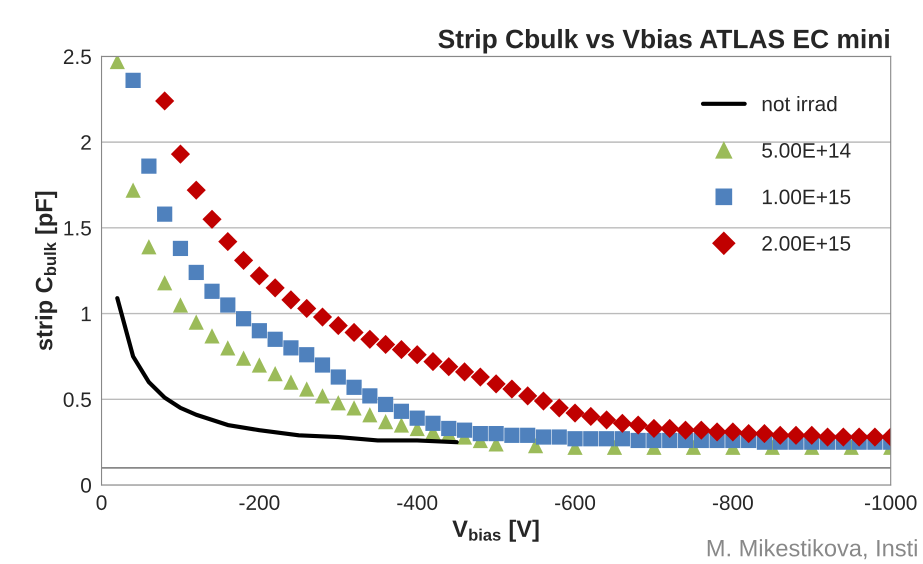  What do you see at coordinates (575, 502) in the screenshot?
I see `x-tick-label: -600` at bounding box center [575, 502].